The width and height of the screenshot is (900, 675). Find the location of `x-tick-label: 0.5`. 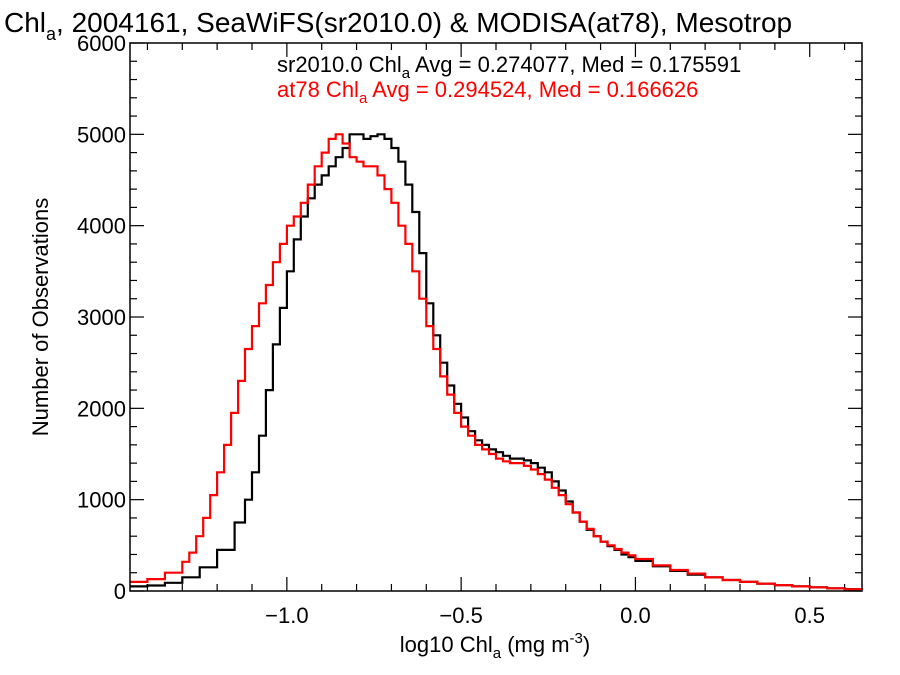

x-tick-label: 0.5 is located at coordinates (809, 615).